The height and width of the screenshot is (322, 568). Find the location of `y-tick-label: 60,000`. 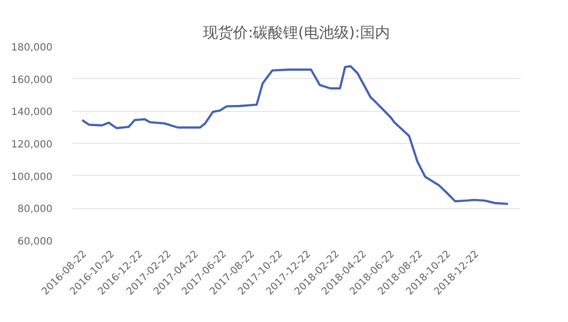

y-tick-label: 60,000 is located at coordinates (35, 242).